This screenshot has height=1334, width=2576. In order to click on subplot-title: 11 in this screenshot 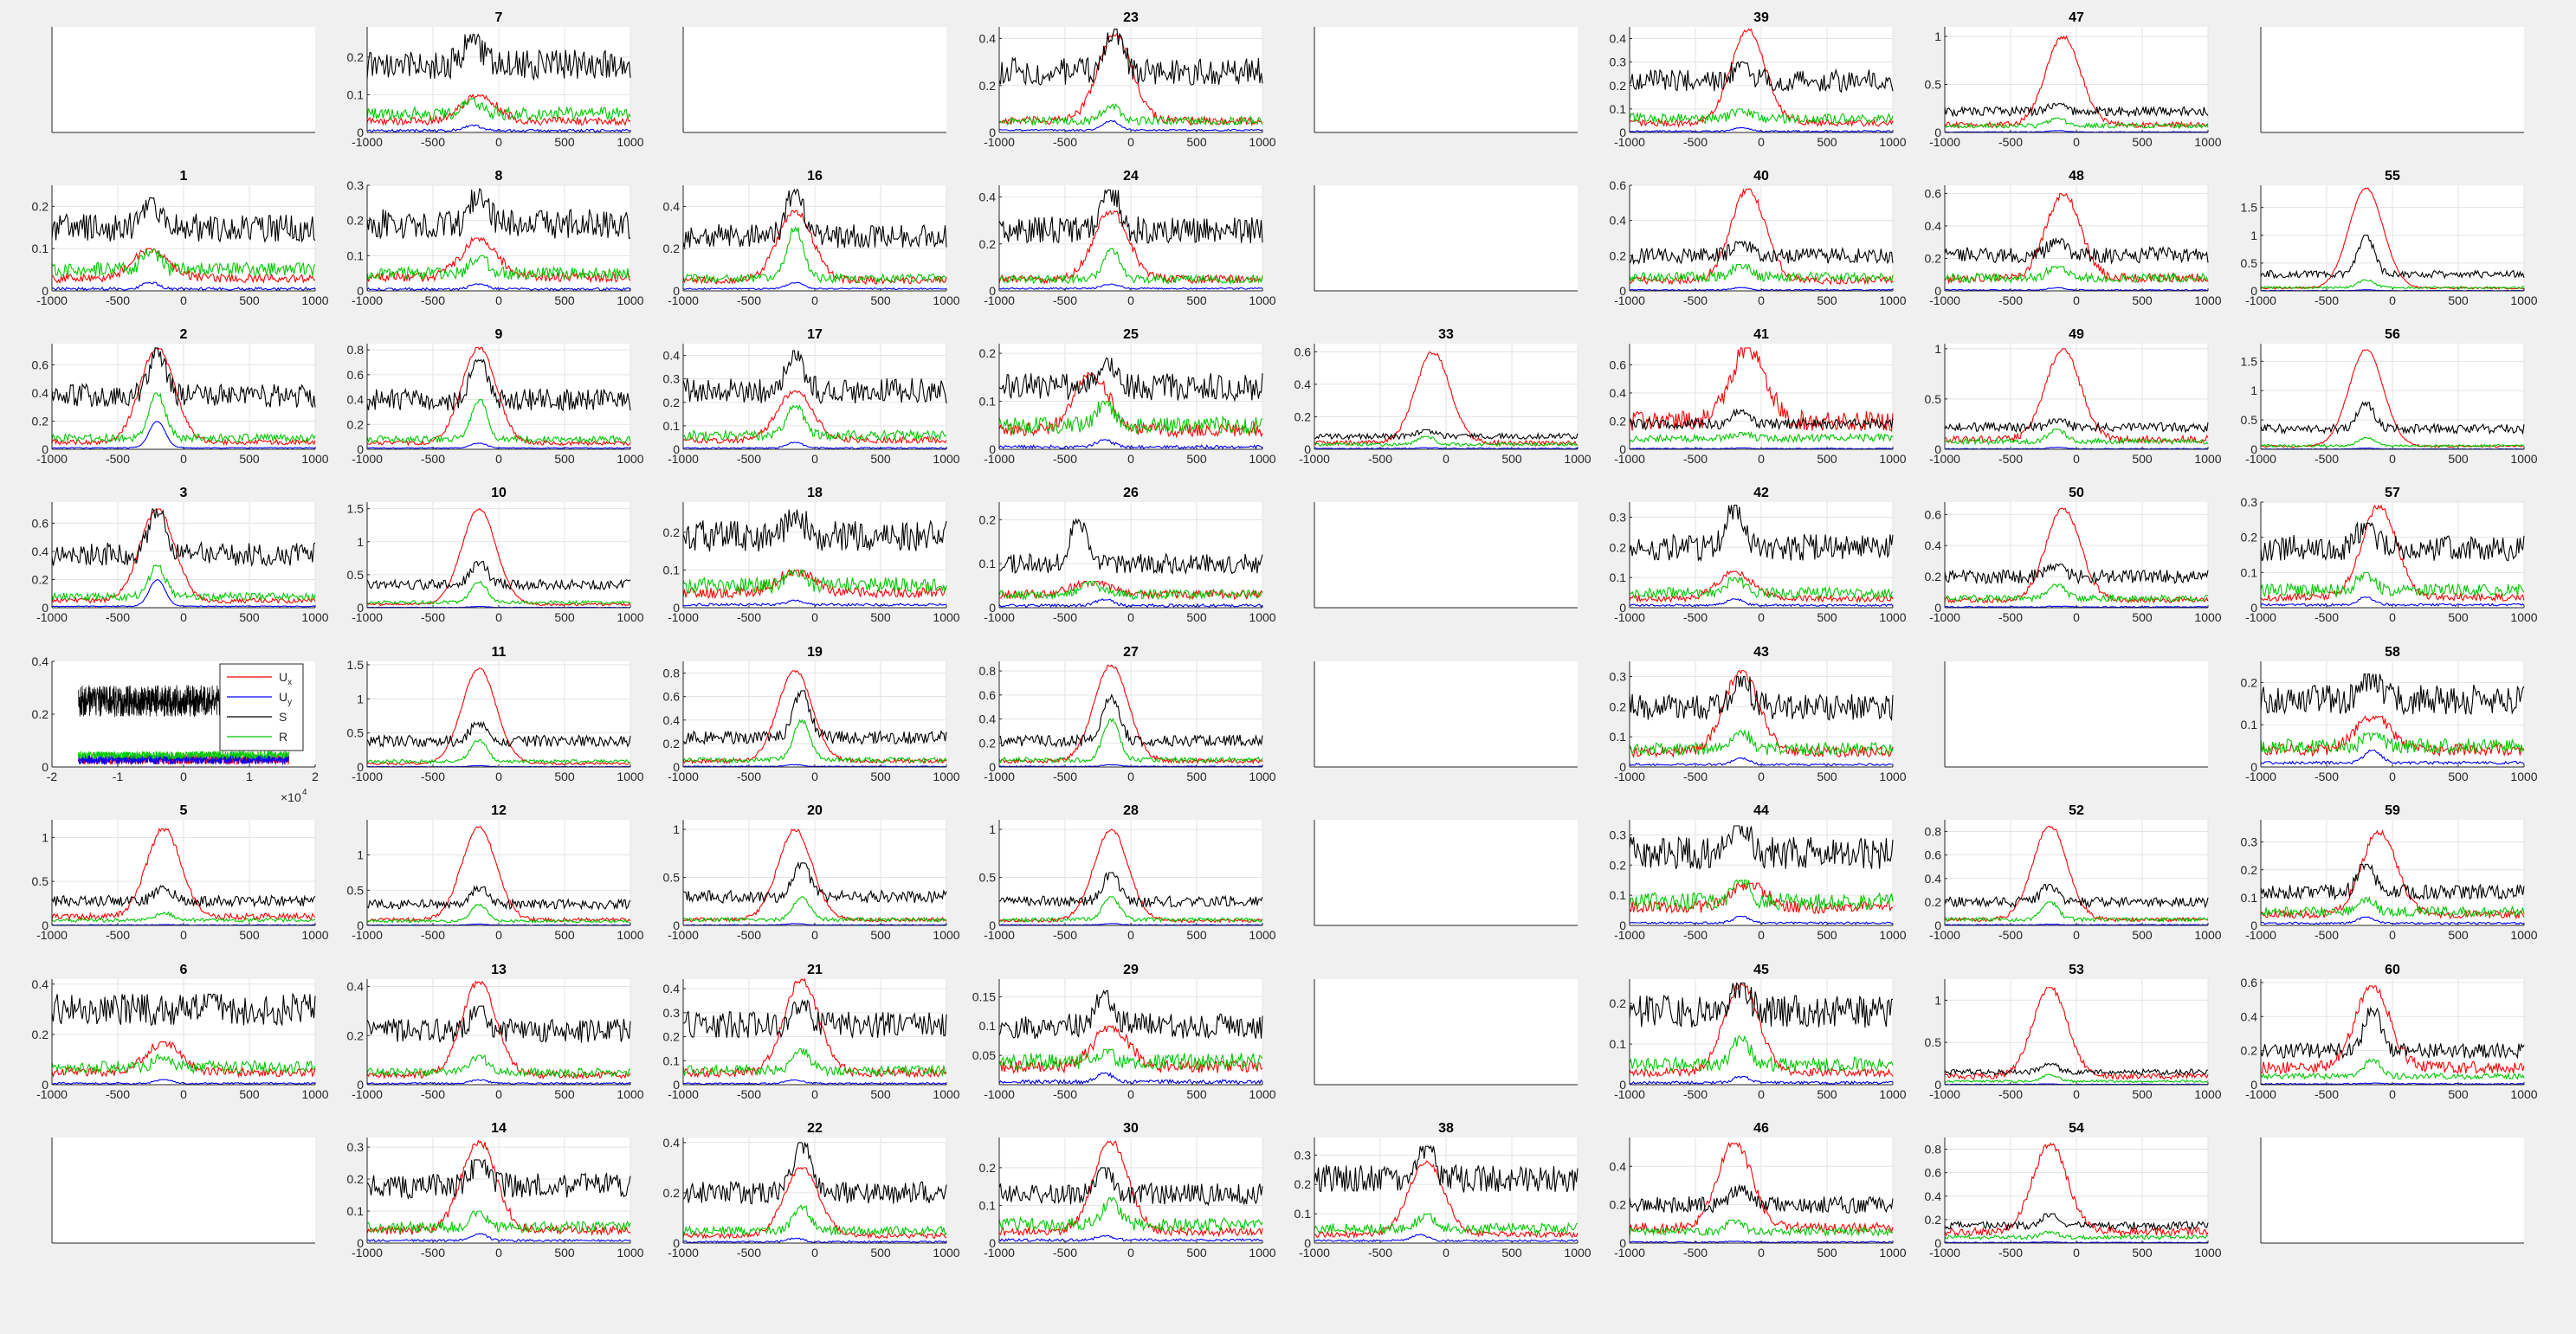, I will do `click(499, 652)`.